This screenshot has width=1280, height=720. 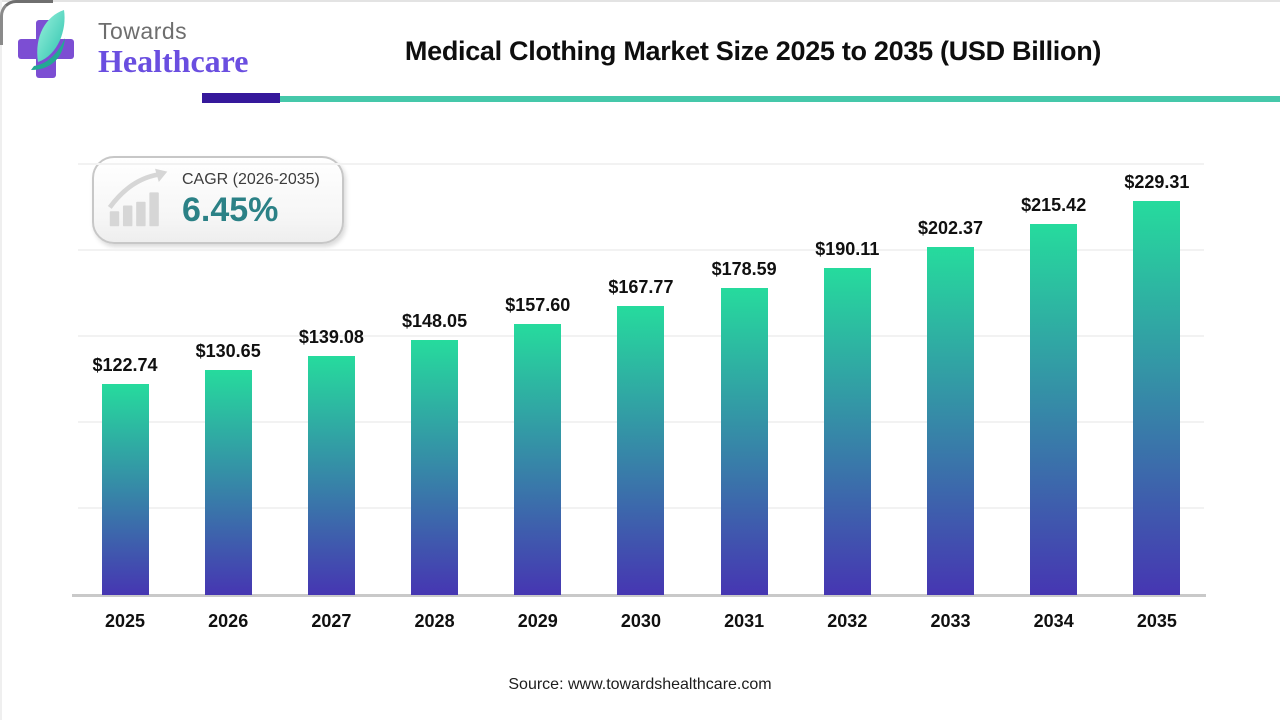 I want to click on bar-2032, so click(x=847, y=431).